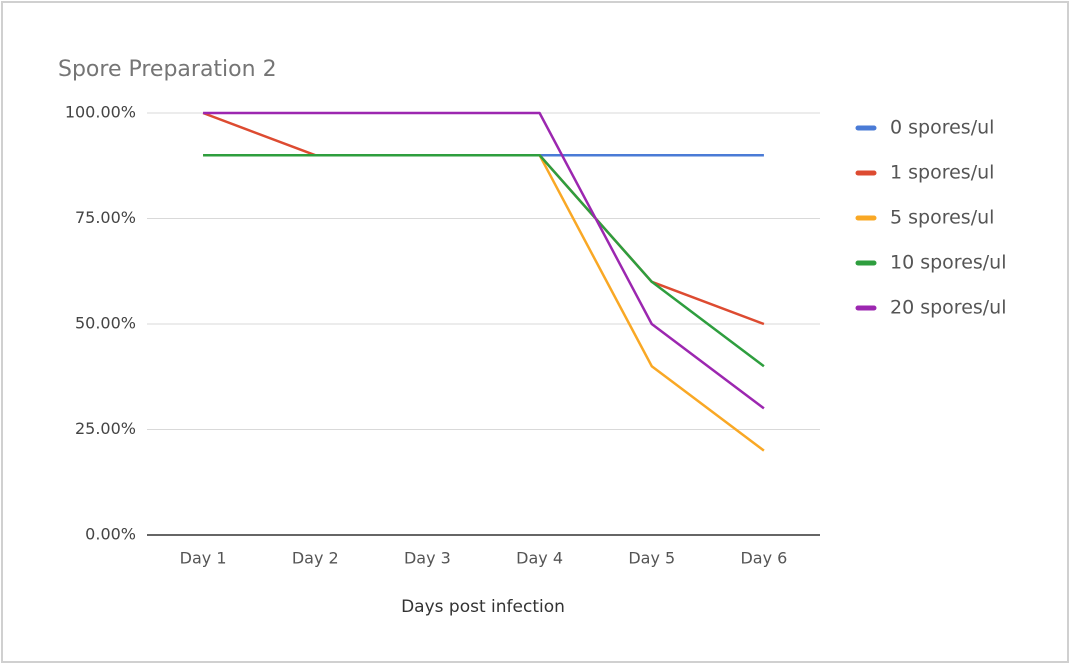 The image size is (1070, 664). Describe the element at coordinates (539, 558) in the screenshot. I see `x-tick-label: Day 4` at that location.